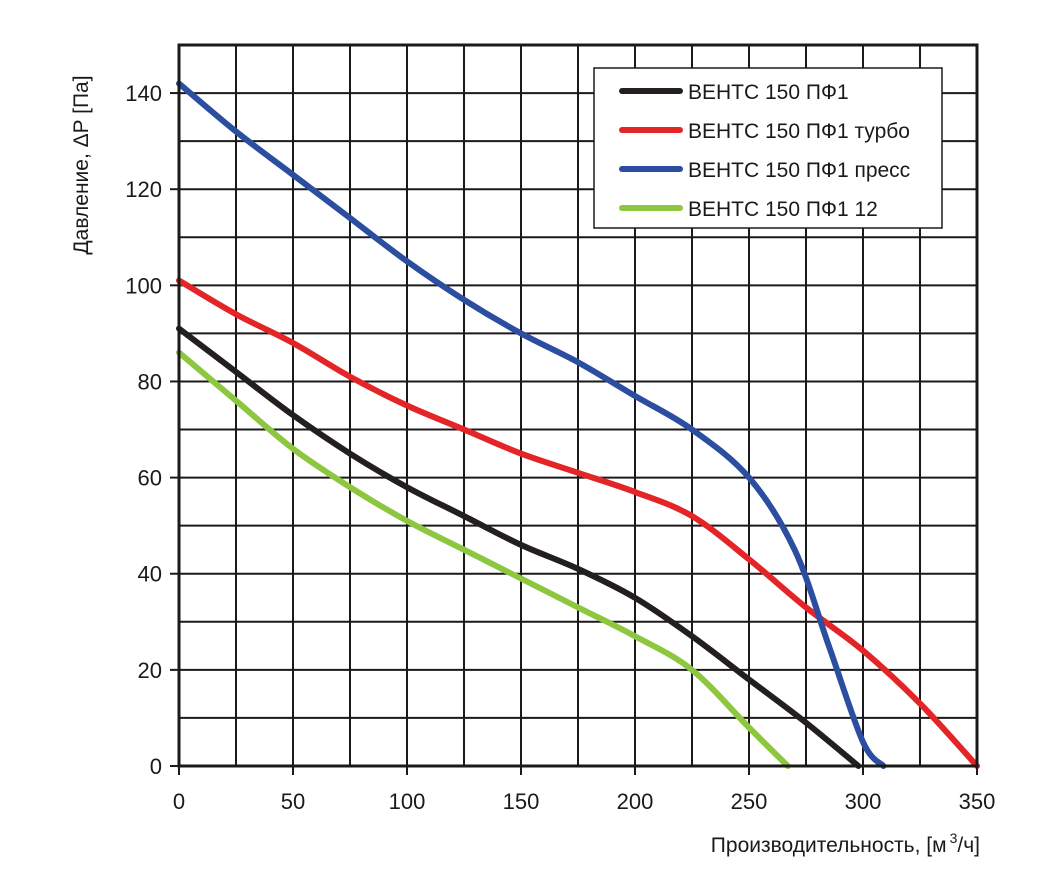  What do you see at coordinates (521, 801) in the screenshot?
I see `x-tick-label: 150` at bounding box center [521, 801].